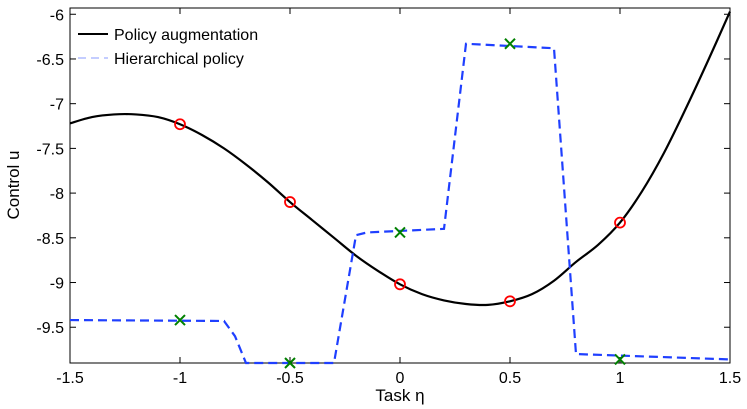  What do you see at coordinates (730, 378) in the screenshot?
I see `x-tick-label: 1.5` at bounding box center [730, 378].